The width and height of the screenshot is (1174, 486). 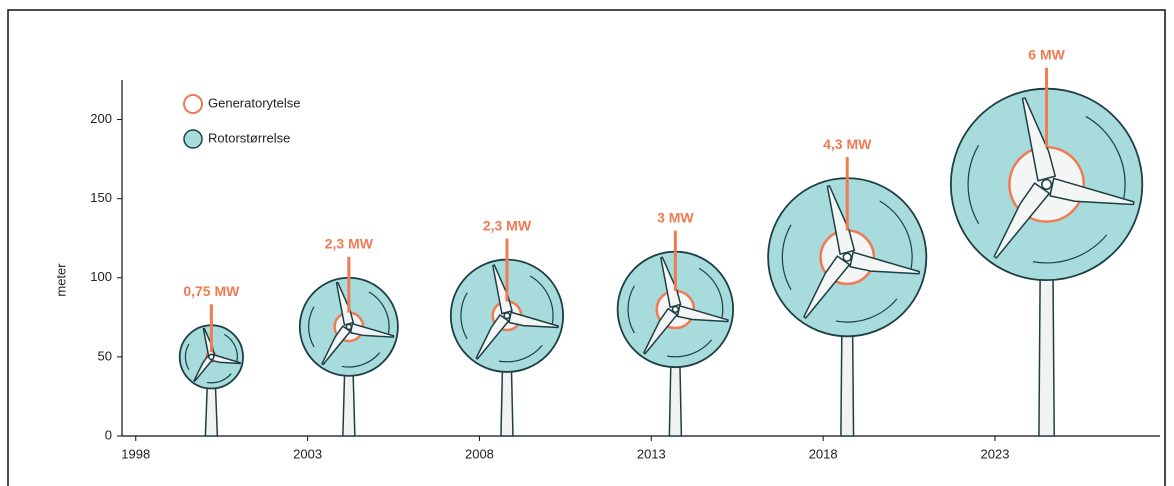 I want to click on x-tick-label: 2018, so click(x=823, y=453).